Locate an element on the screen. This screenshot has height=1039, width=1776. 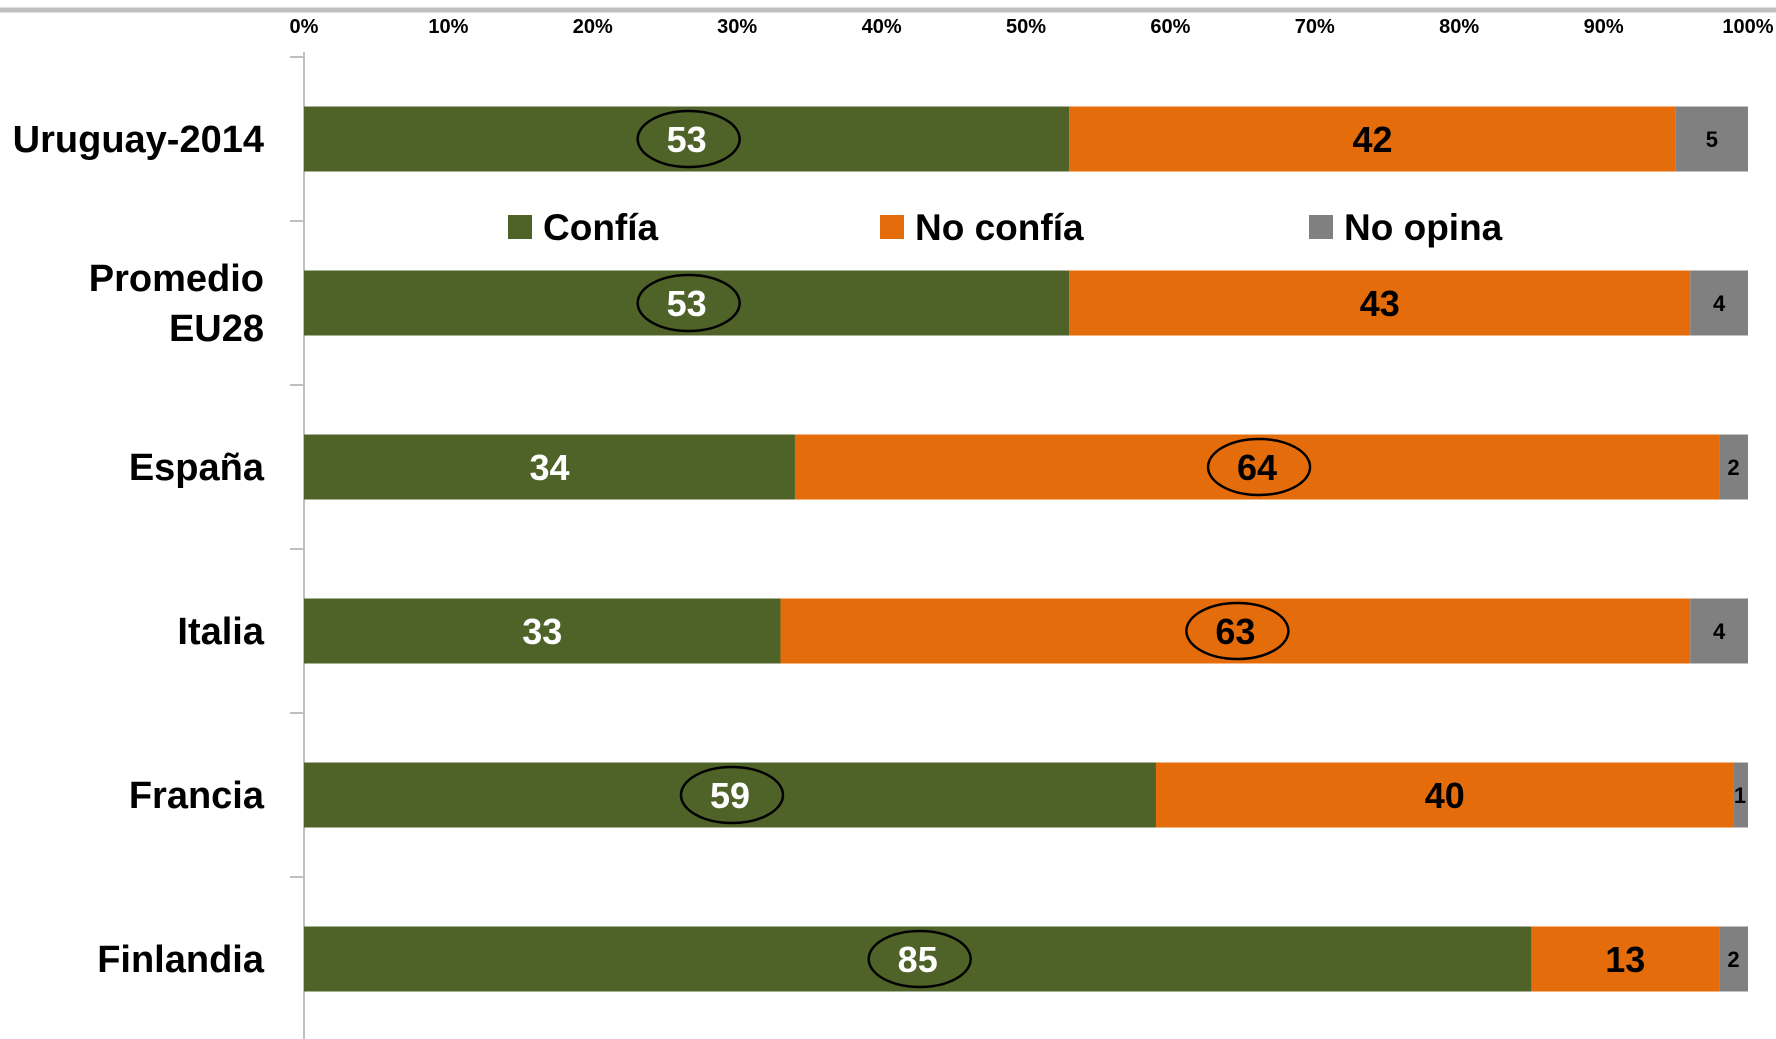
data-label: 42 is located at coordinates (1373, 139).